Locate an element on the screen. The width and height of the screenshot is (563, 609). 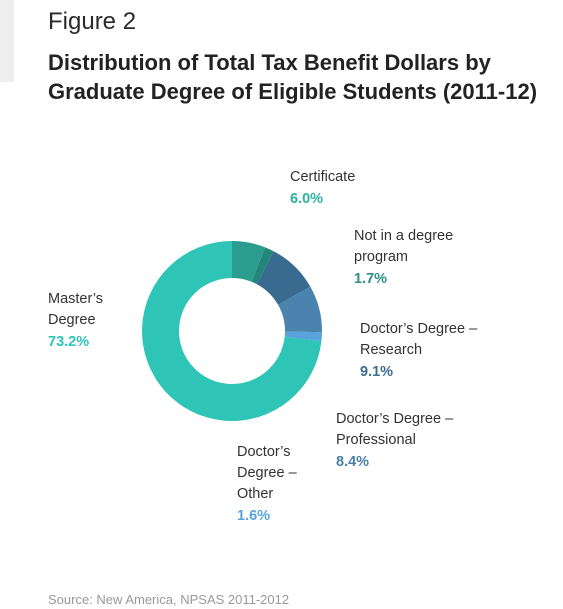
source-note: Source: New America, NPSAS 2011-2012 is located at coordinates (169, 599).